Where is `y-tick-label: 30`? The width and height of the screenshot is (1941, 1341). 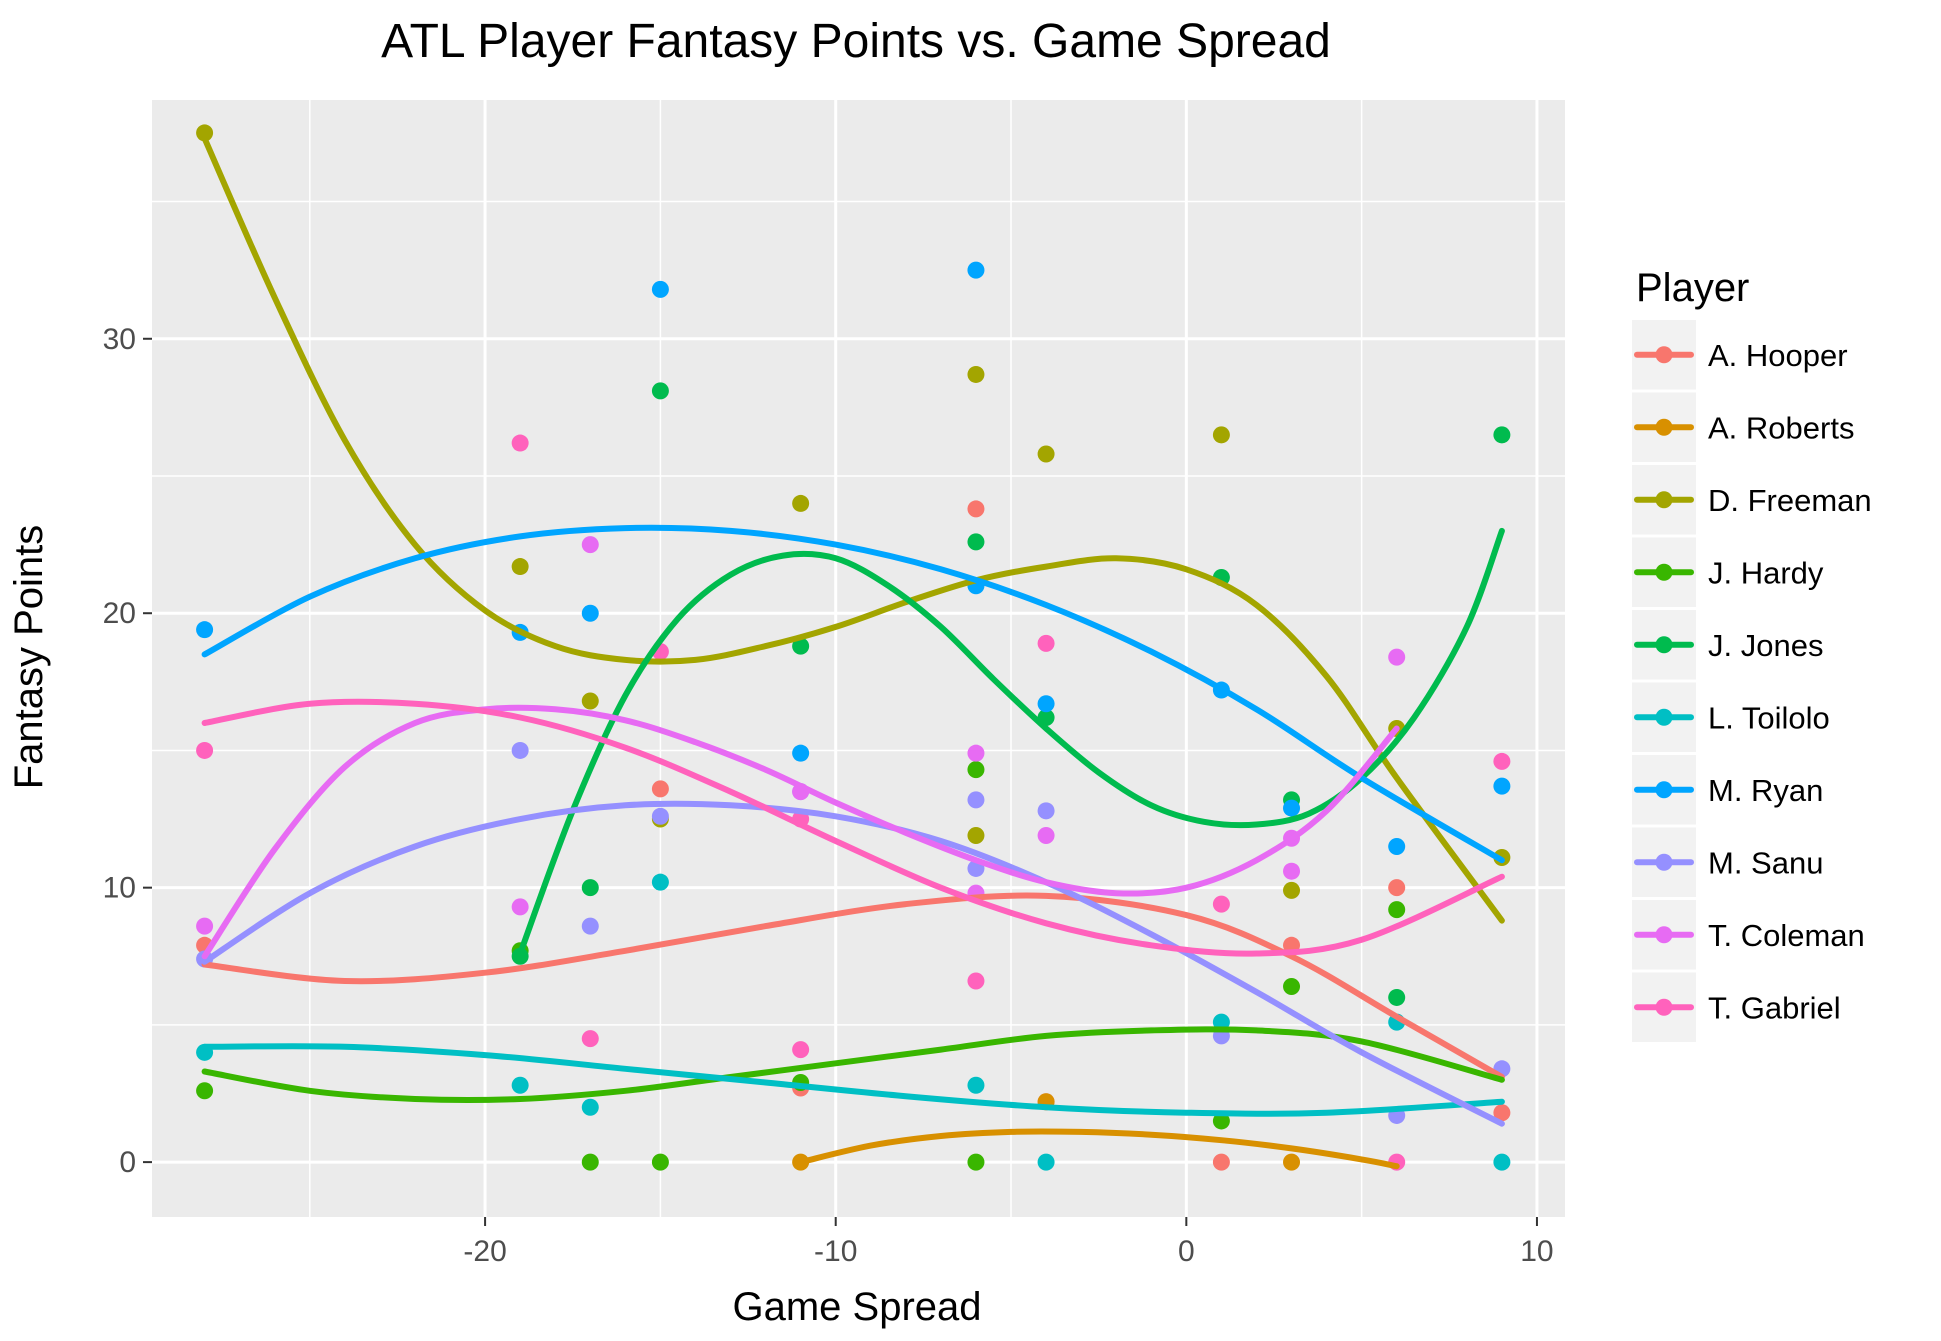 y-tick-label: 30 is located at coordinates (119, 339).